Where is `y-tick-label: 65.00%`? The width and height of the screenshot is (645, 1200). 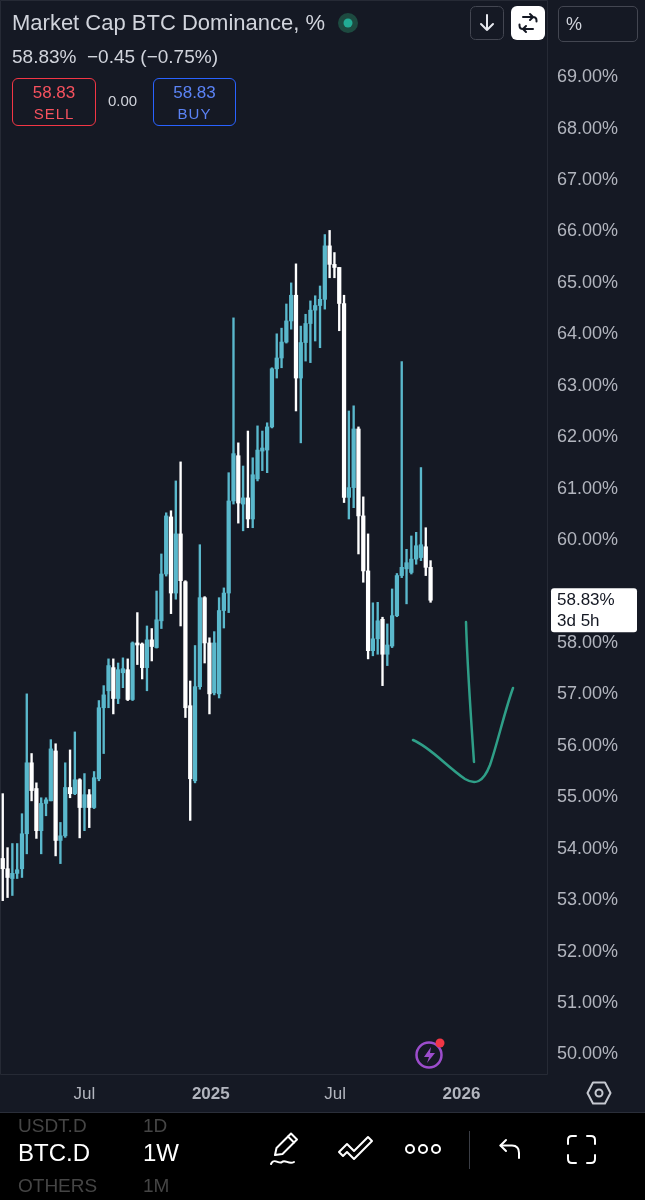
y-tick-label: 65.00% is located at coordinates (588, 281).